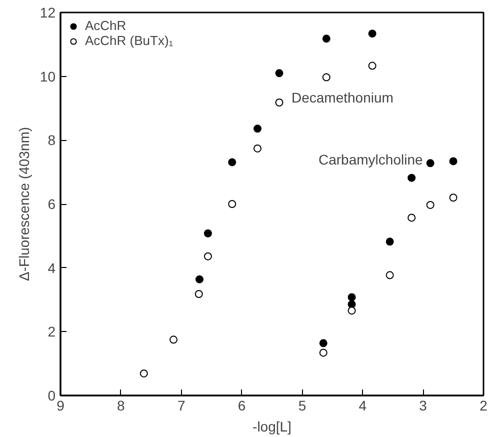 This screenshot has width=495, height=437. Describe the element at coordinates (52, 332) in the screenshot. I see `y-tick-label: 2` at that location.